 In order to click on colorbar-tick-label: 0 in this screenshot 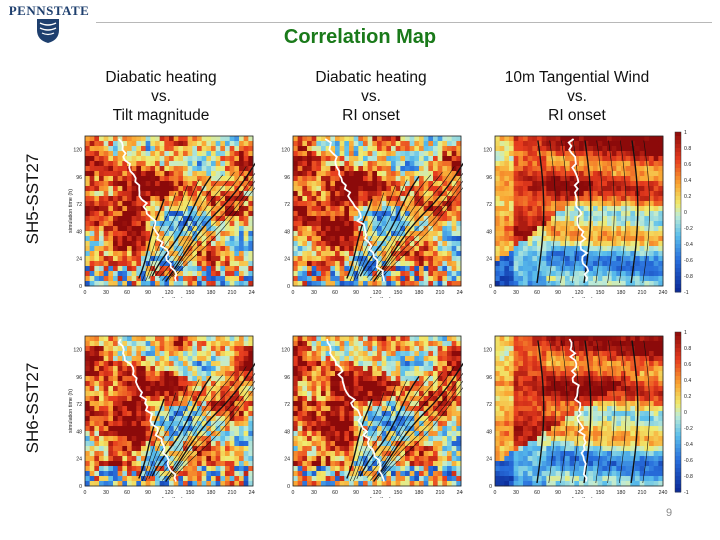, I will do `click(685, 213)`.